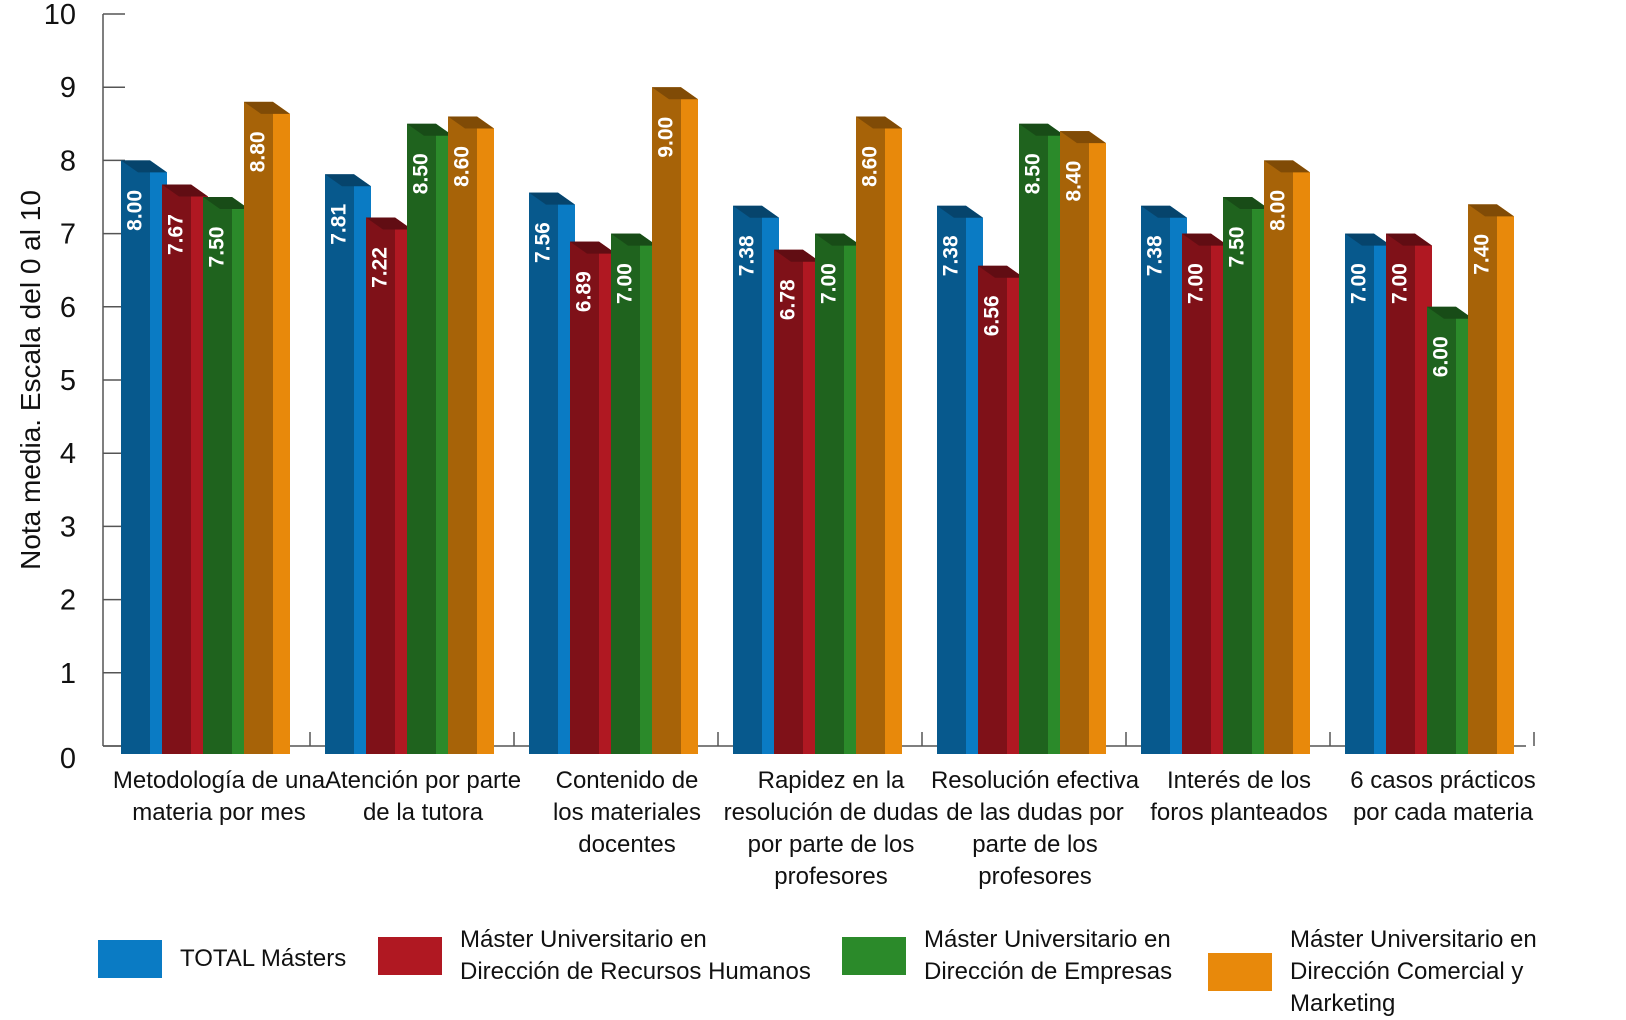 Image resolution: width=1626 pixels, height=1020 pixels. What do you see at coordinates (626, 844) in the screenshot?
I see `x-category-label: docentes` at bounding box center [626, 844].